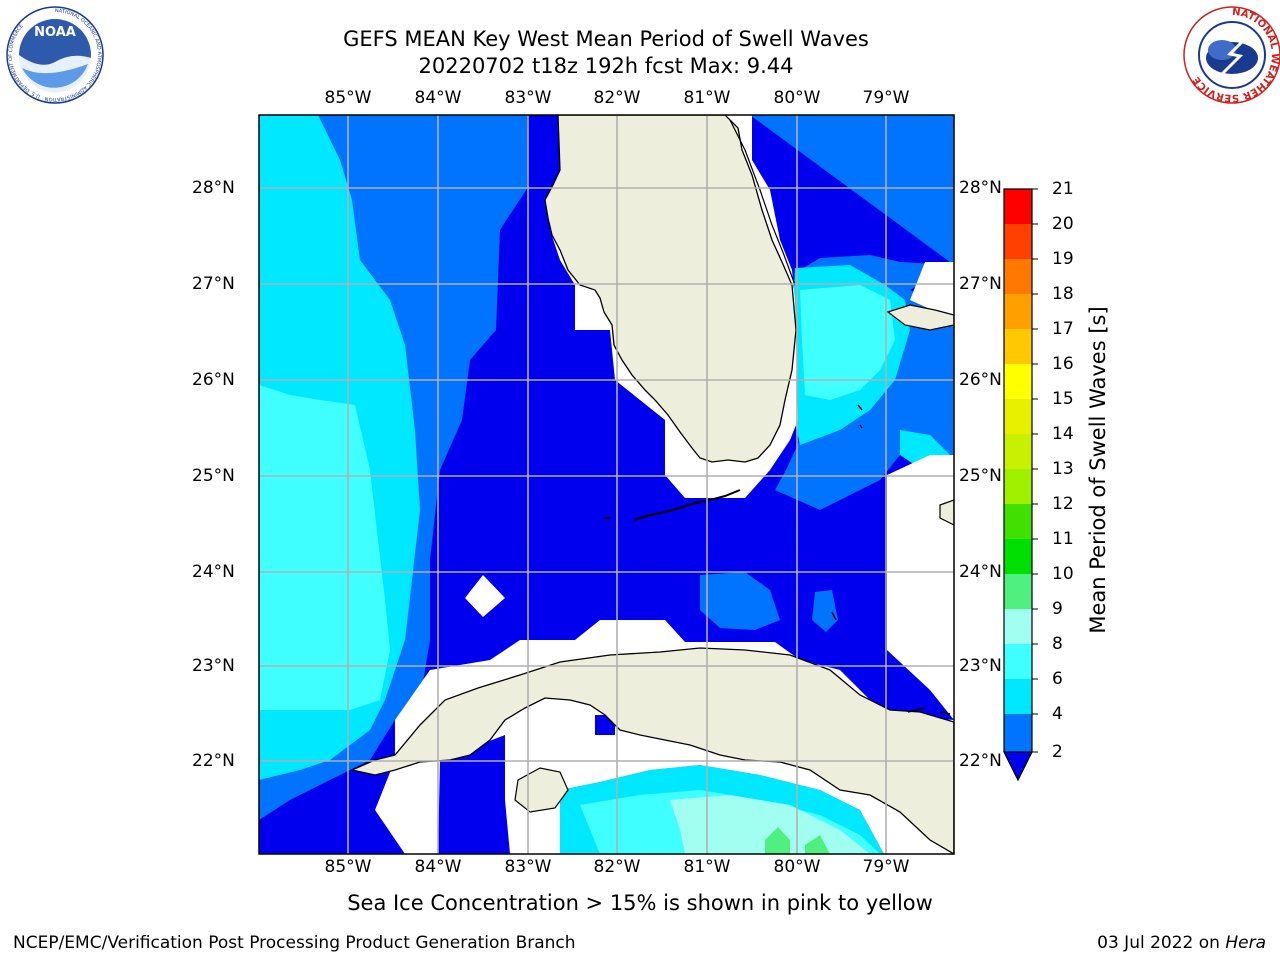 The height and width of the screenshot is (960, 1280). I want to click on lat-tick-left: 25°N, so click(213, 476).